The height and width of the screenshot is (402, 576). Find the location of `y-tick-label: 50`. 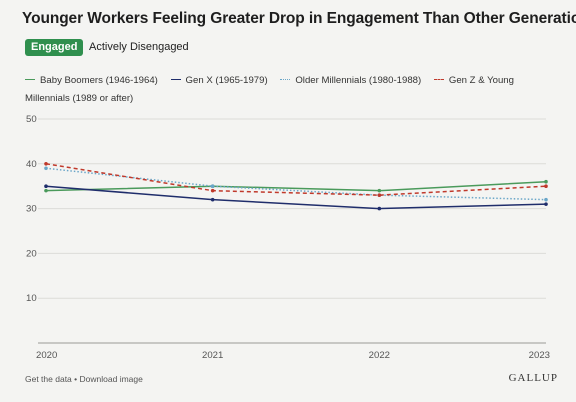

y-tick-label: 50 is located at coordinates (31, 119).